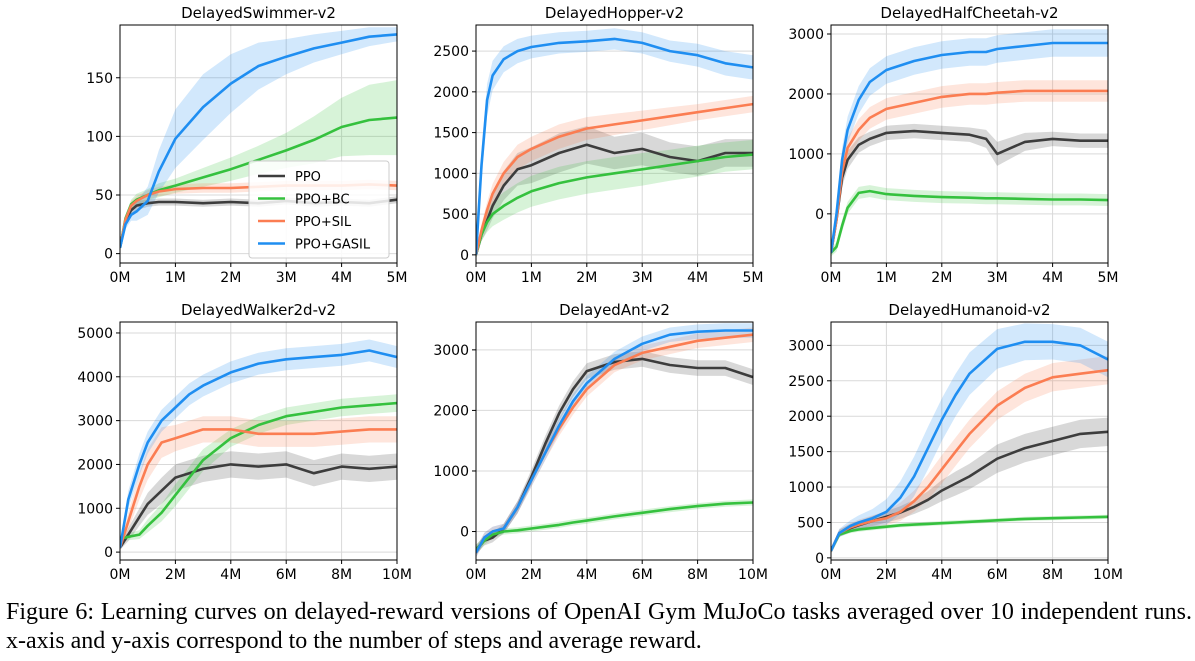 Image resolution: width=1195 pixels, height=661 pixels. Describe the element at coordinates (95, 378) in the screenshot. I see `y-tick-label: 4000` at that location.